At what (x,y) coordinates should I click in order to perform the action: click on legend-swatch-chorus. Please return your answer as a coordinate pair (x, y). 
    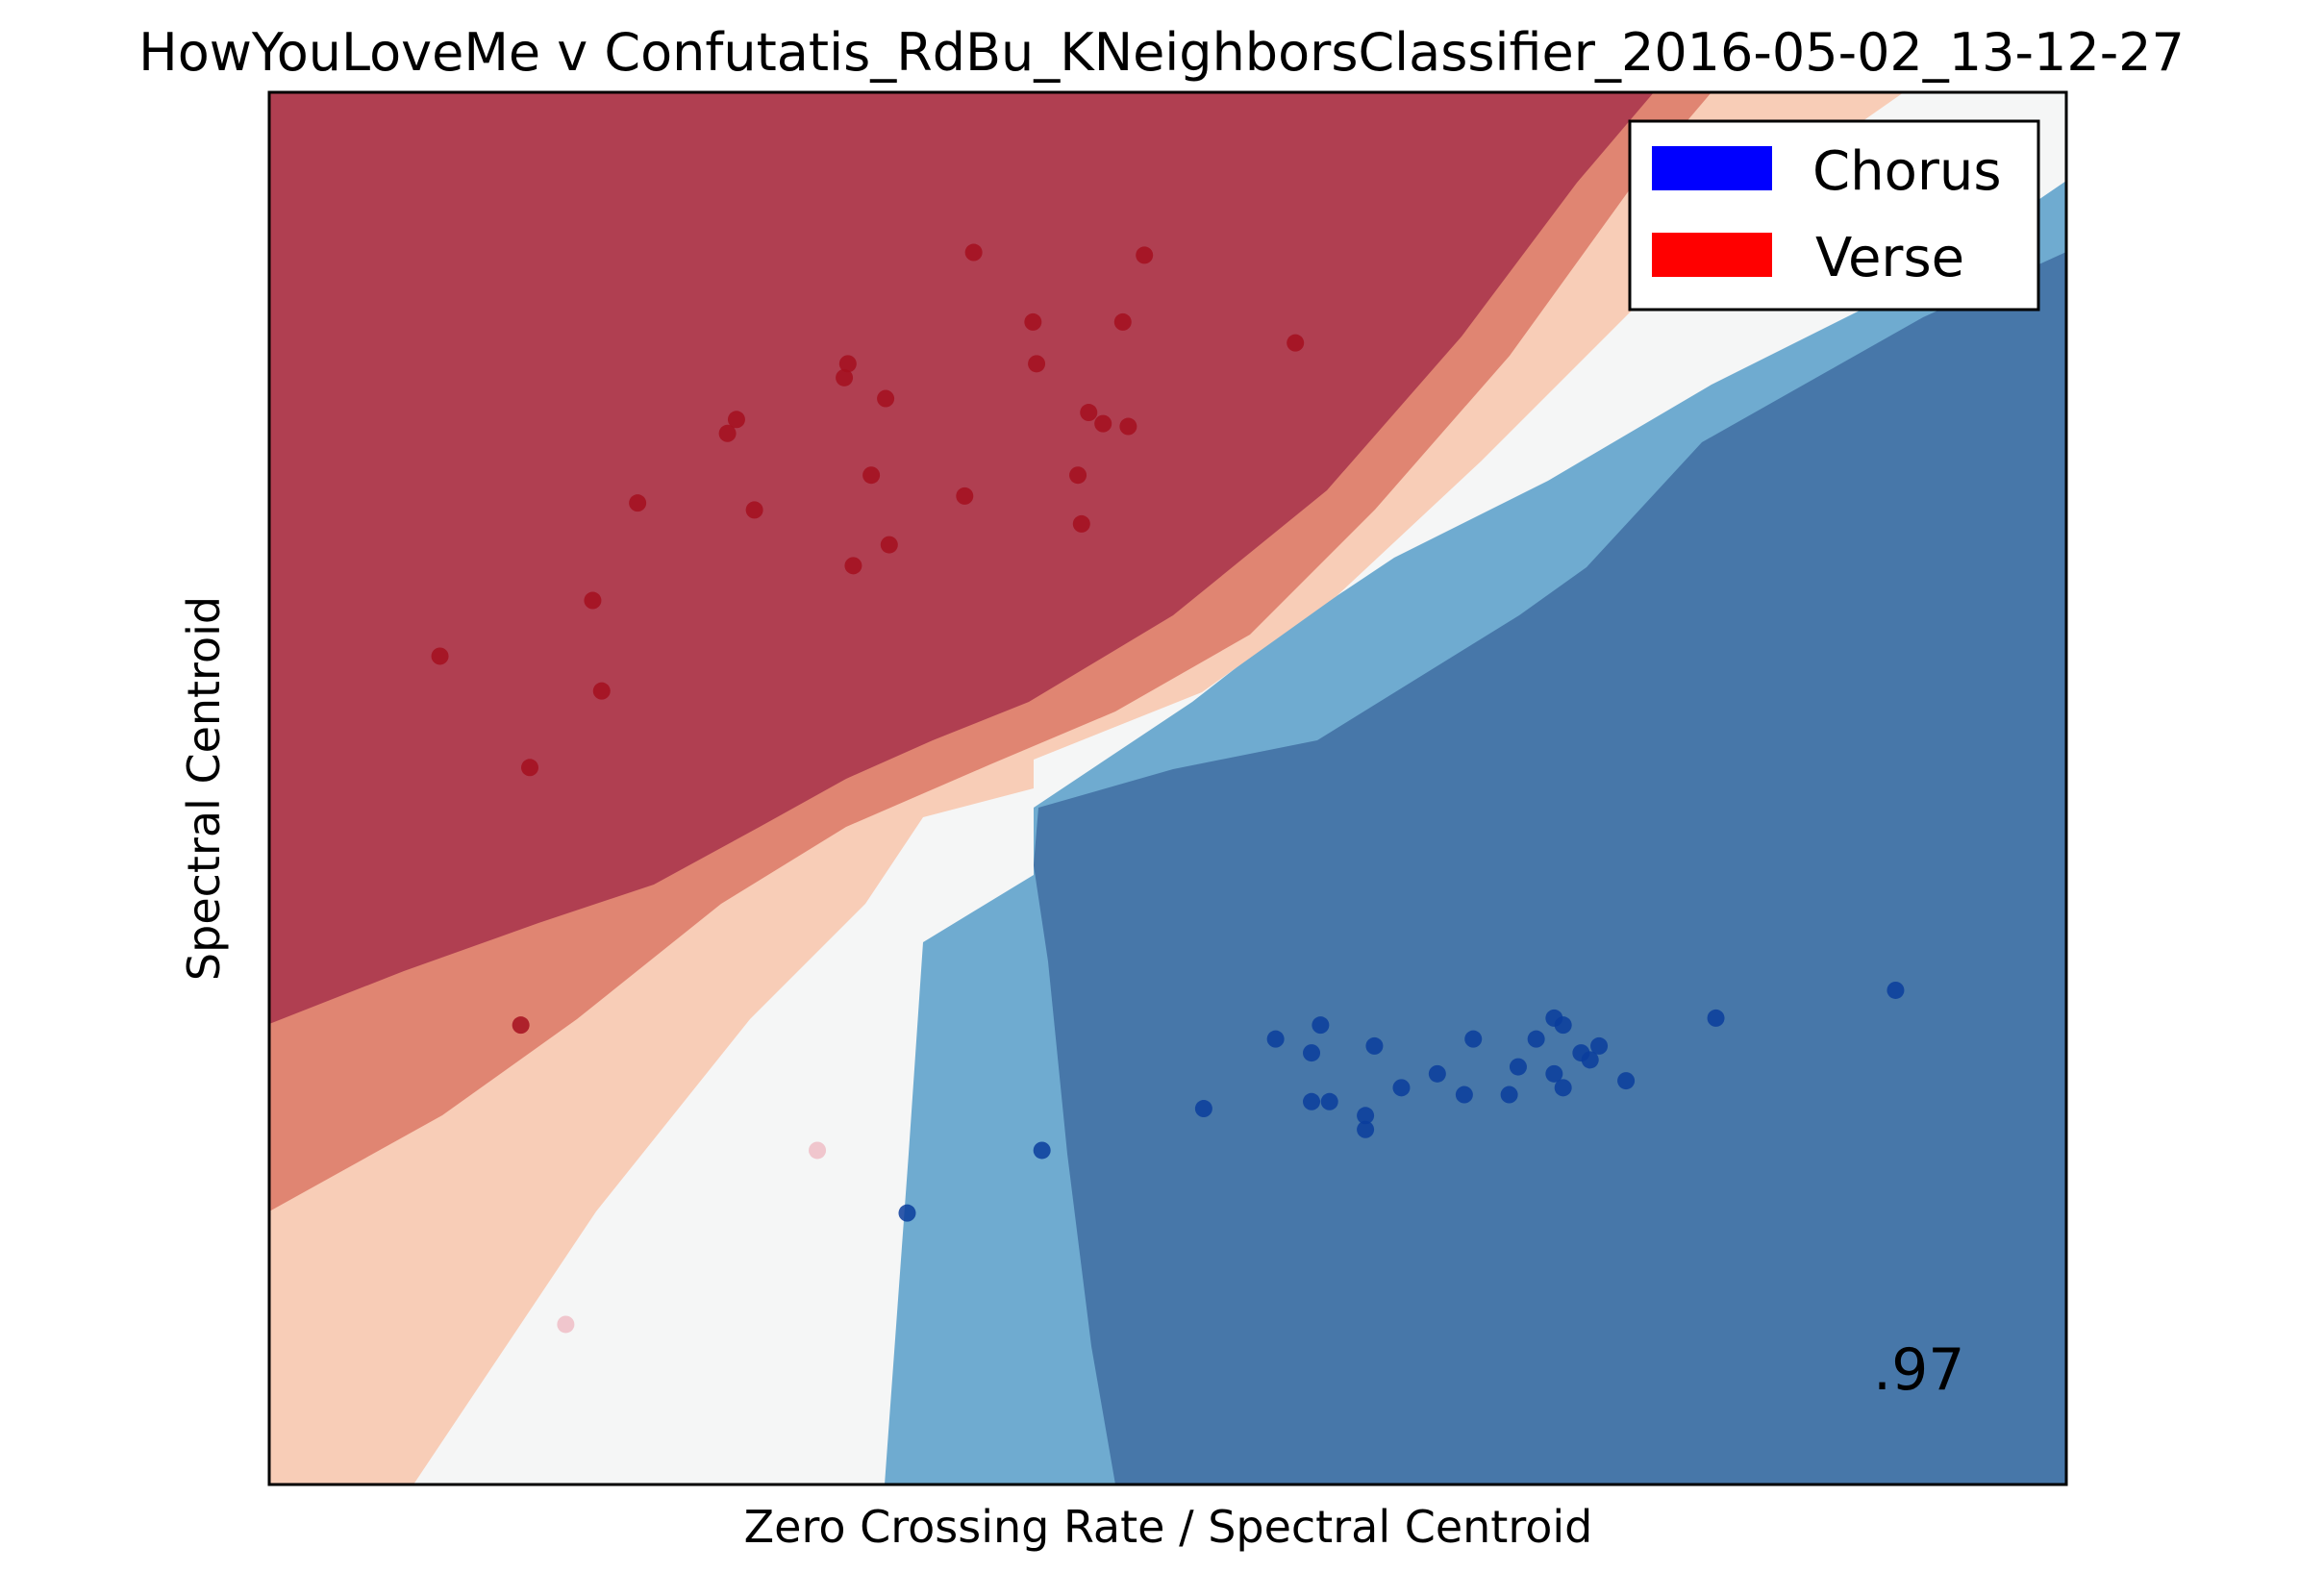
    Looking at the image, I should click on (1712, 168).